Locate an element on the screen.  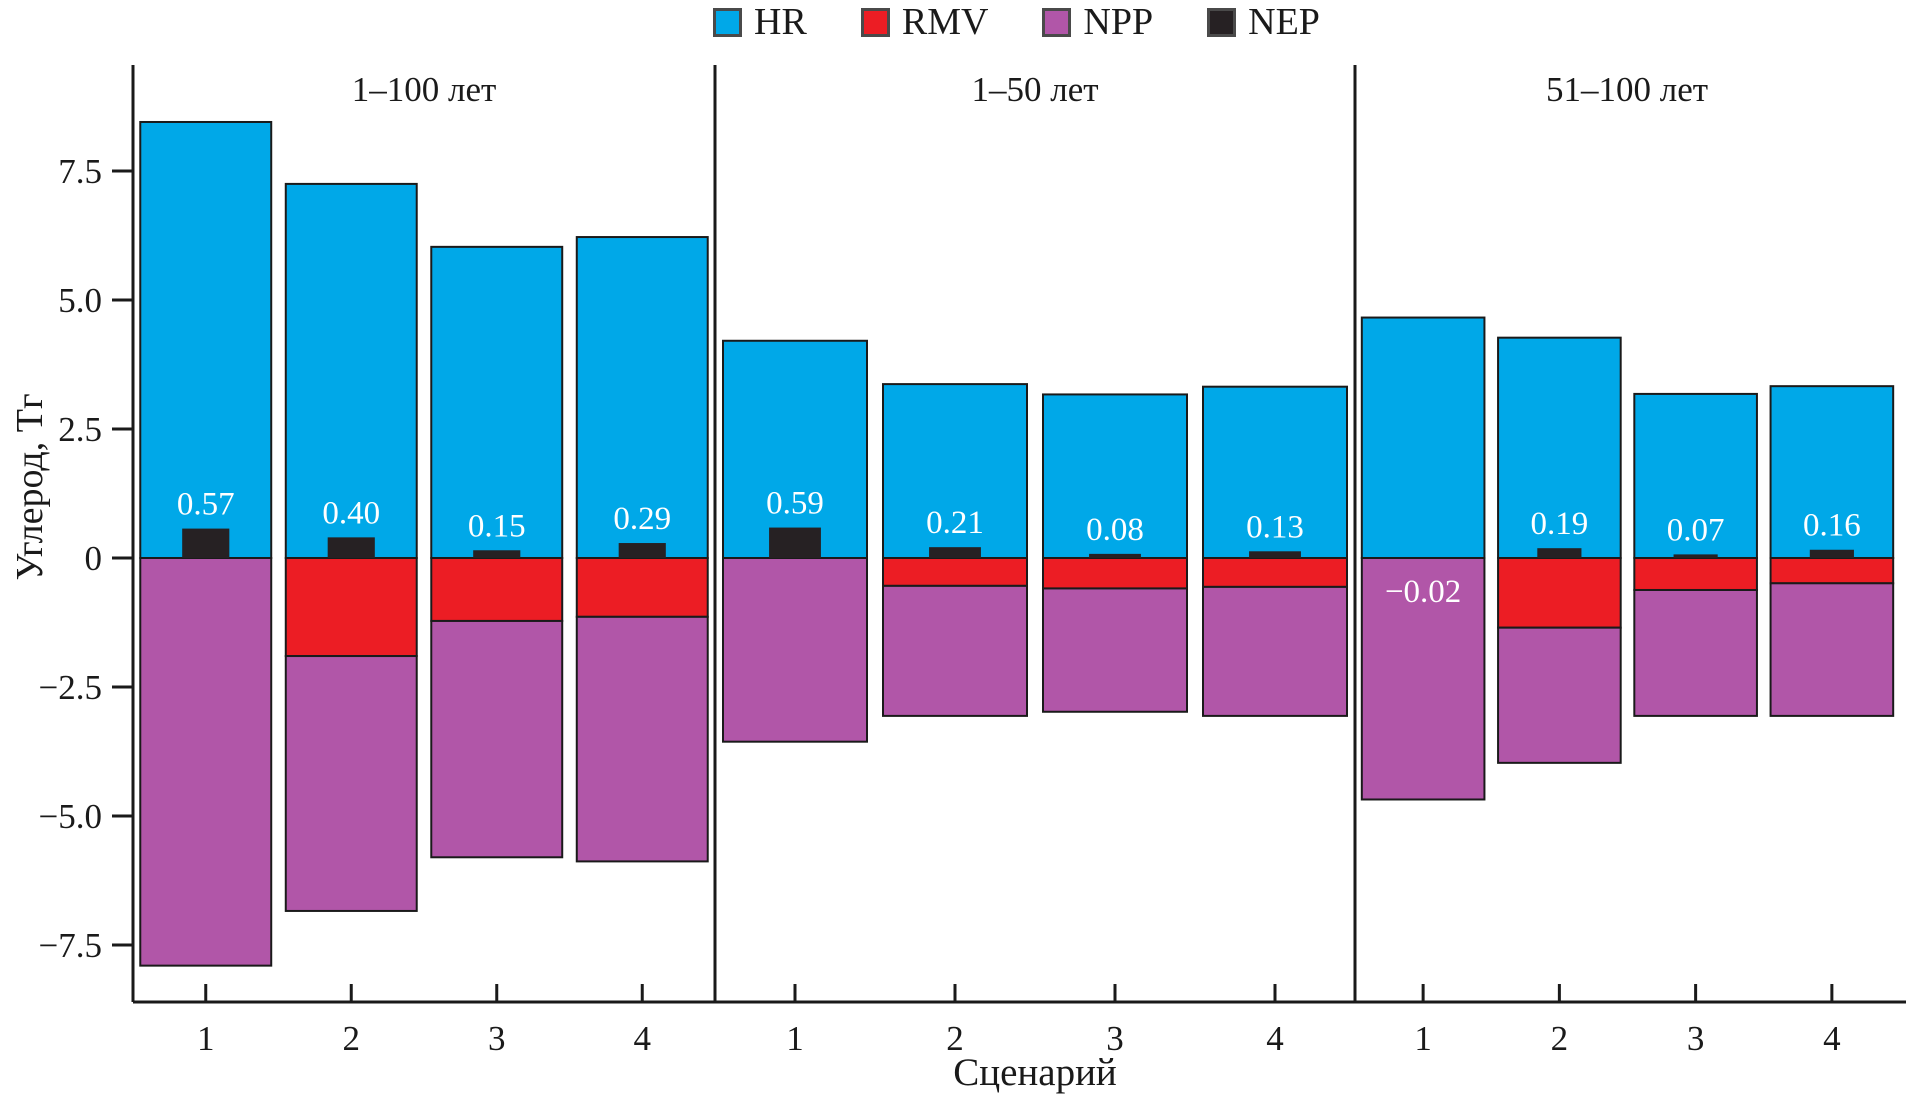
legend-label-hr: HR is located at coordinates (780, 22).